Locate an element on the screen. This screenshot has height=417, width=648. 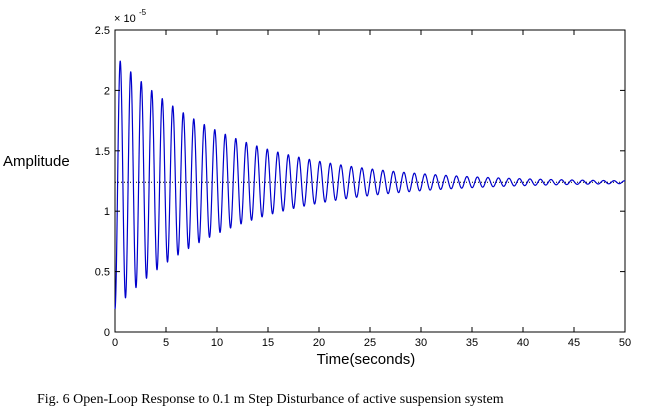
x-tick-label-20: 20 is located at coordinates (319, 343).